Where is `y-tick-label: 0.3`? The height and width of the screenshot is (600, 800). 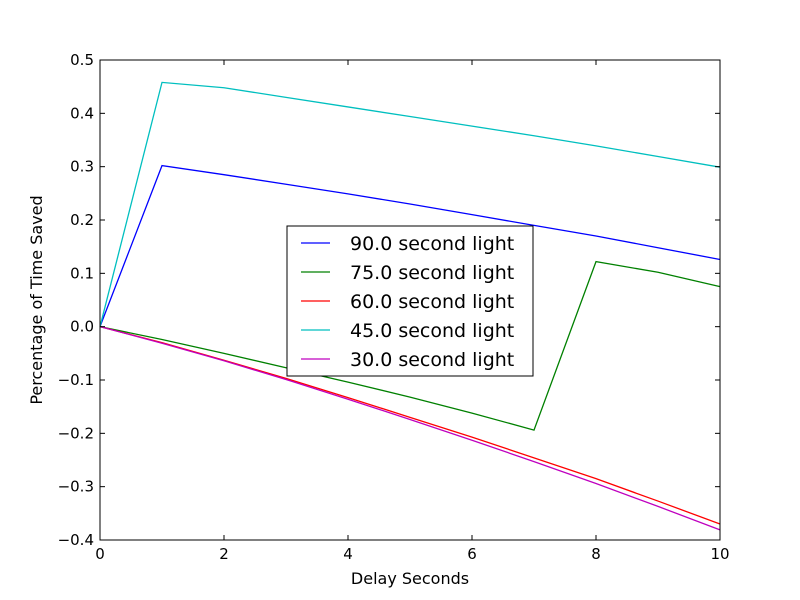 y-tick-label: 0.3 is located at coordinates (82, 167).